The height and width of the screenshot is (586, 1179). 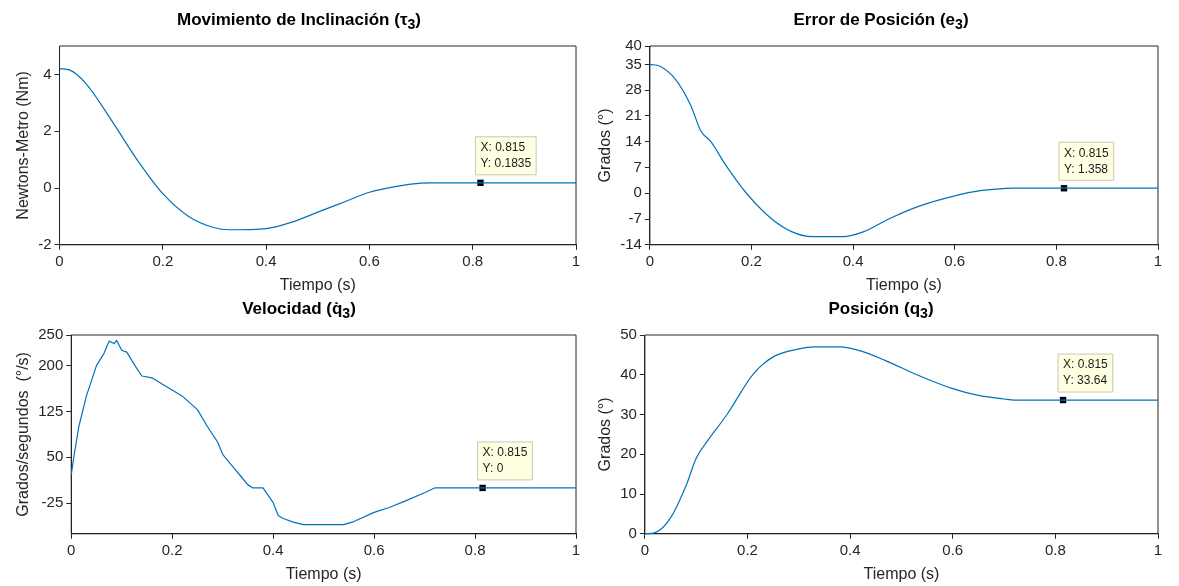 I want to click on y-tick-label: 125, so click(x=51, y=410).